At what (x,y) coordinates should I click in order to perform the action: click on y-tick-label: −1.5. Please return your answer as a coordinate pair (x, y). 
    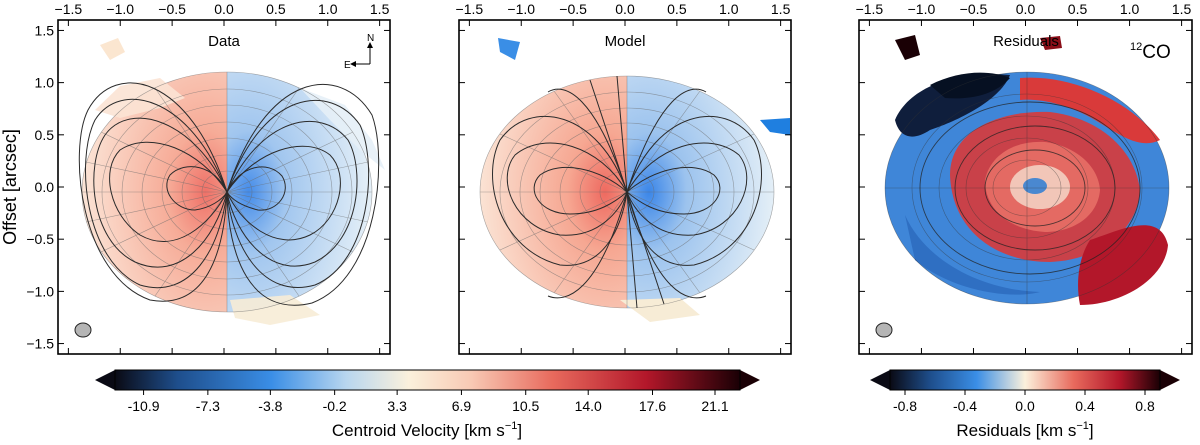
    Looking at the image, I should click on (40, 344).